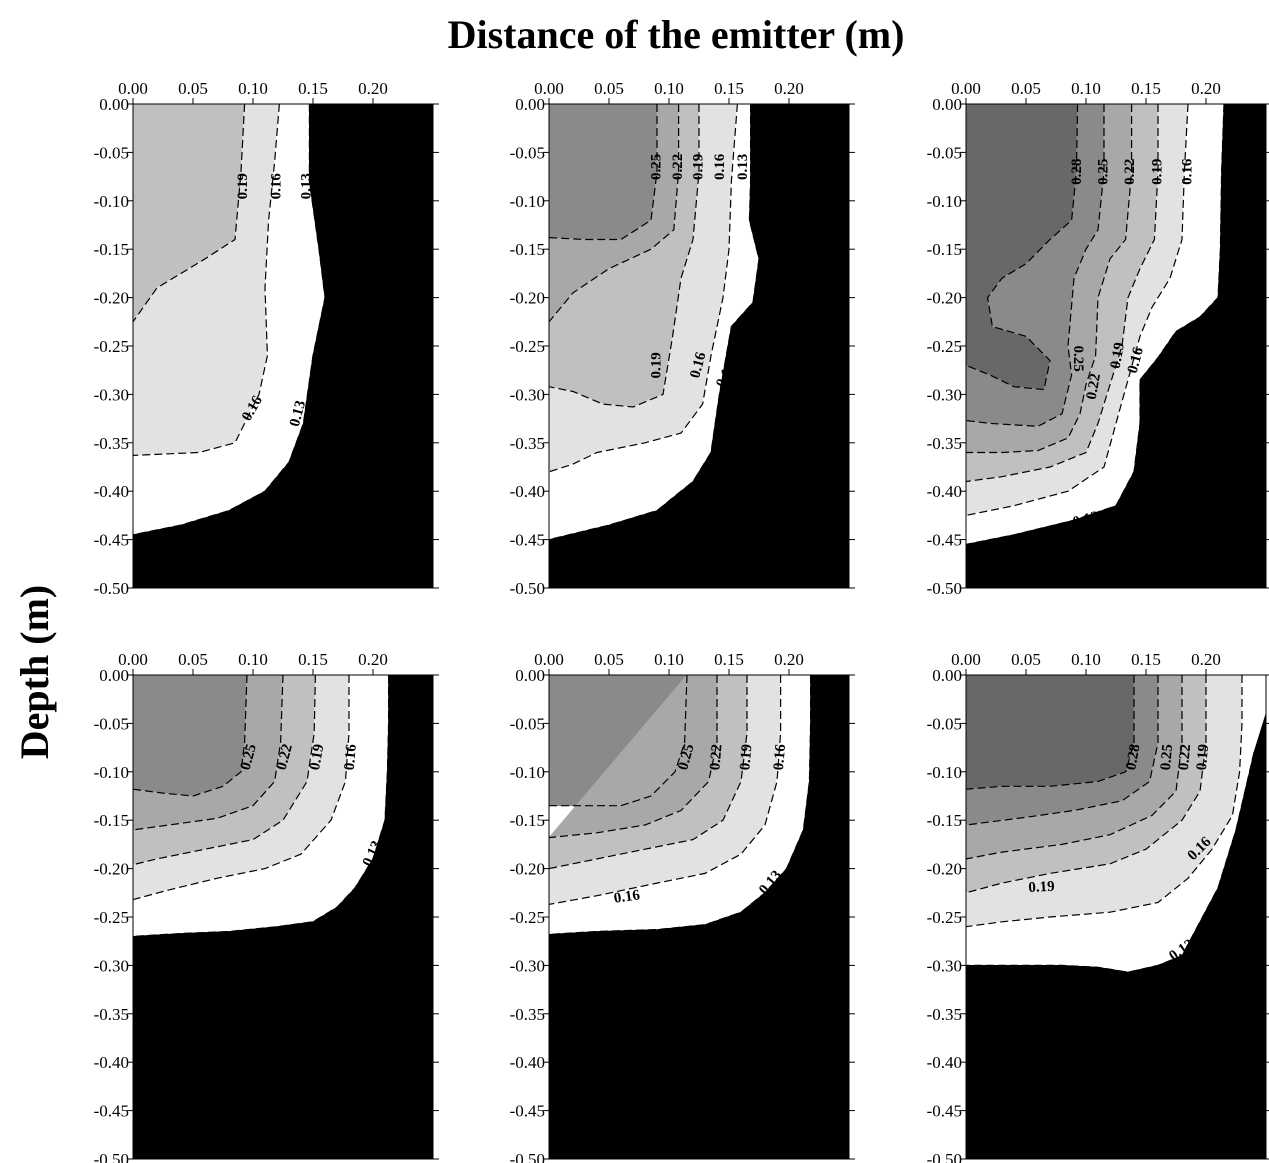 The width and height of the screenshot is (1269, 1163). Describe the element at coordinates (1133, 757) in the screenshot. I see `contour-label: 0.28` at that location.